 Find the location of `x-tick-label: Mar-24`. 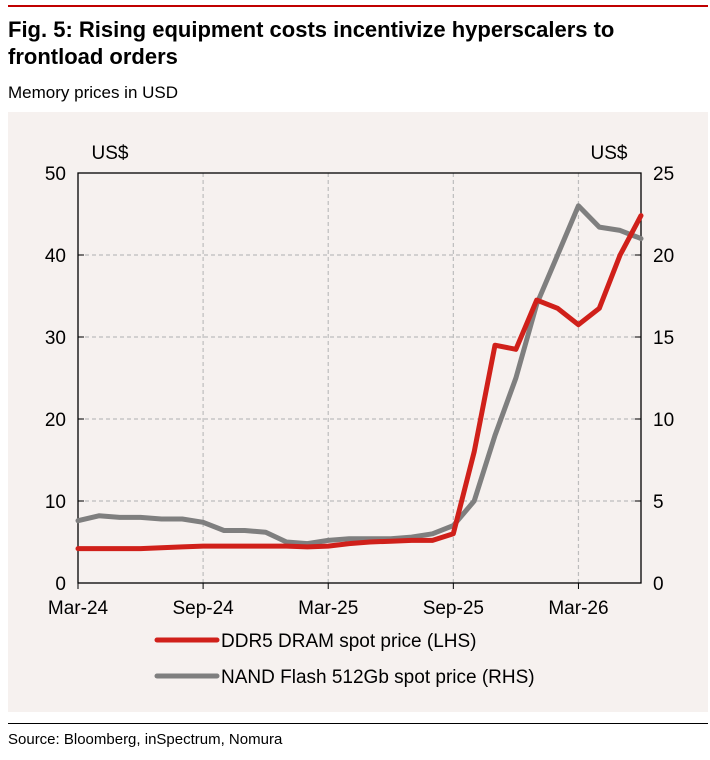

x-tick-label: Mar-24 is located at coordinates (78, 608).